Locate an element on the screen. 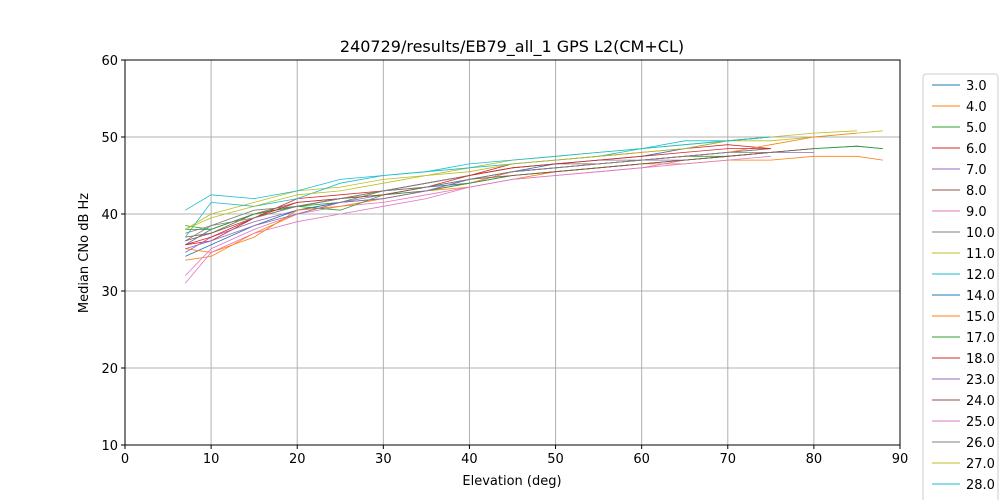 This screenshot has height=500, width=1000. legend-label: 27.0 is located at coordinates (980, 464).